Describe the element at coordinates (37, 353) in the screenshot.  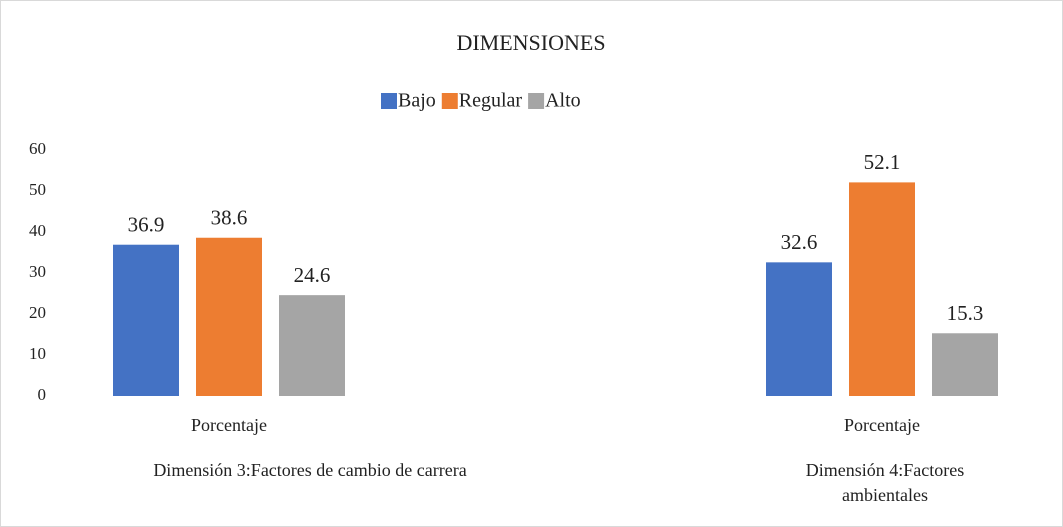
I see `y-tick-label: 10` at that location.